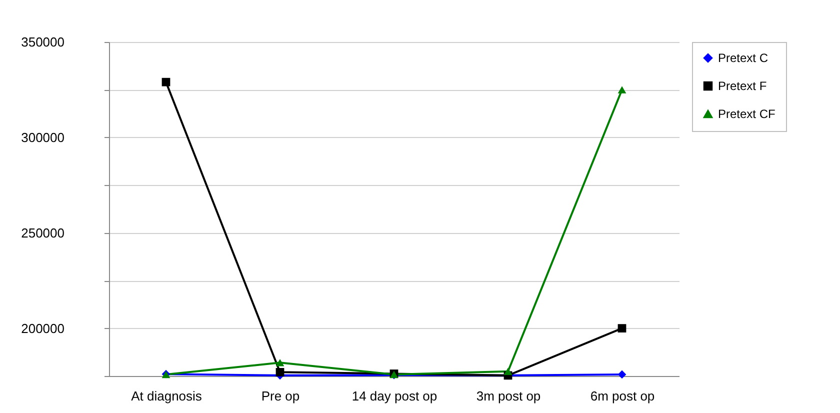  Describe the element at coordinates (166, 396) in the screenshot. I see `x-tick-label: At diagnosis` at that location.